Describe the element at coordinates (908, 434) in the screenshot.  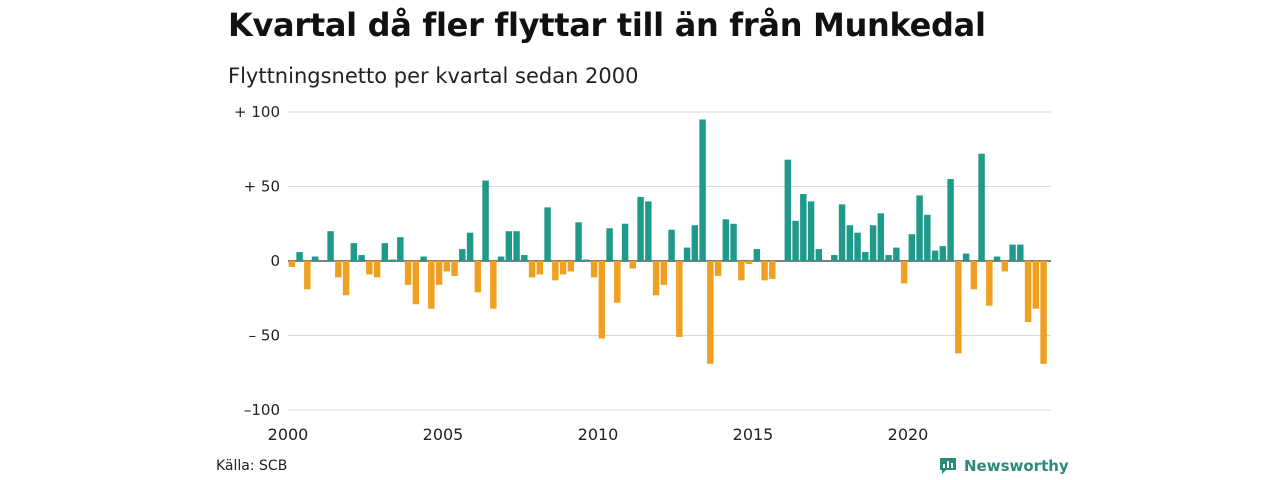
I see `x-tick-label: 2020` at that location.